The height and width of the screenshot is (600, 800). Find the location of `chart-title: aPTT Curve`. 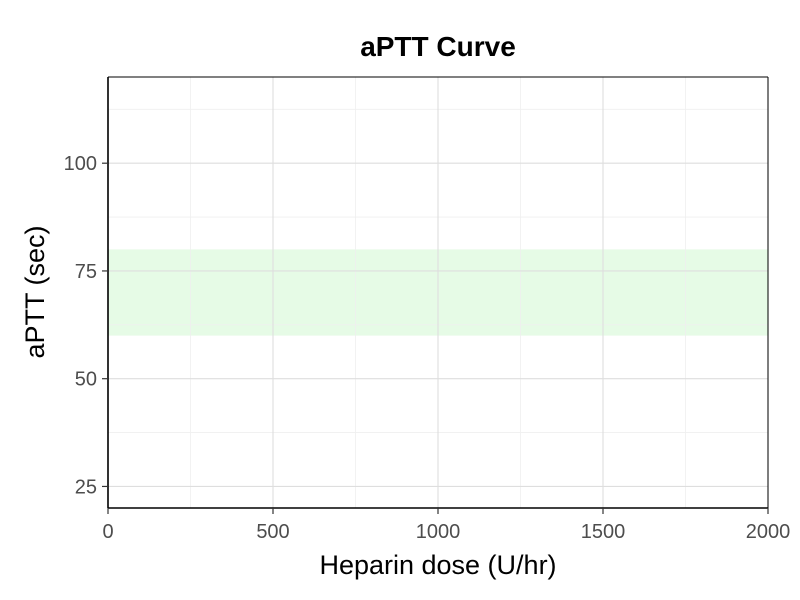

chart-title: aPTT Curve is located at coordinates (438, 46).